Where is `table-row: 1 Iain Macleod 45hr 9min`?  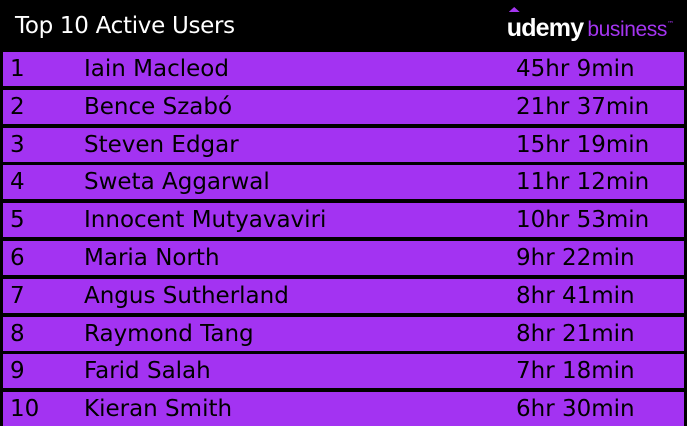 table-row: 1 Iain Macleod 45hr 9min is located at coordinates (343, 69).